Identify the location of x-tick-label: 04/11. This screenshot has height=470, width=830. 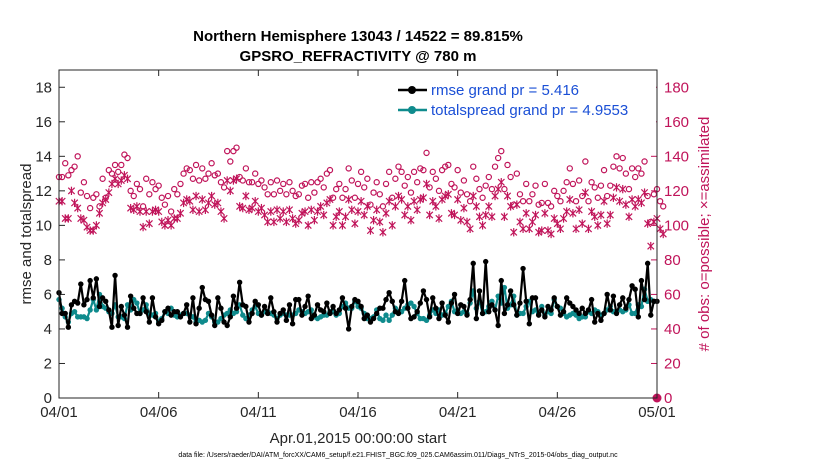
(258, 412).